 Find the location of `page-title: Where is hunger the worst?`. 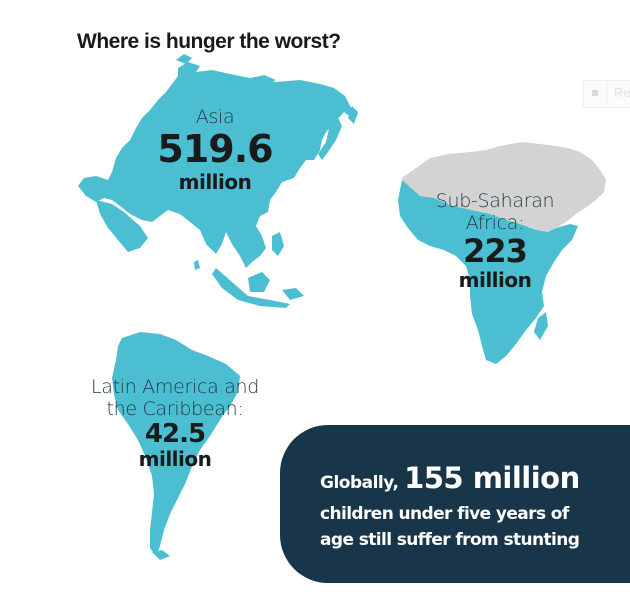

page-title: Where is hunger the worst? is located at coordinates (209, 41).